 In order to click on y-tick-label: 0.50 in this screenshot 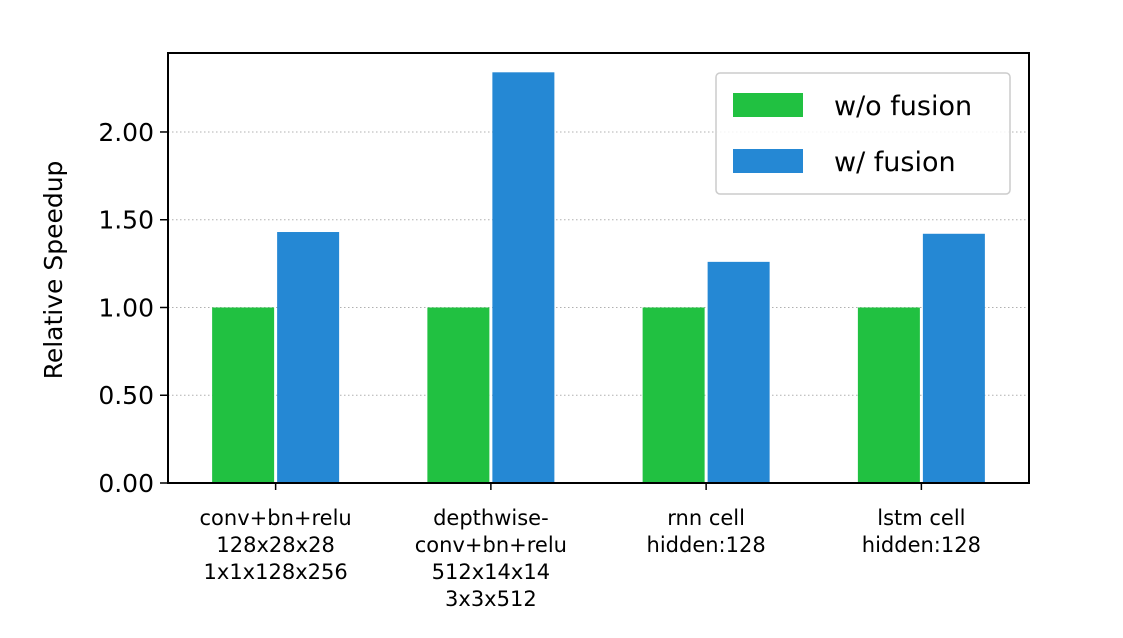, I will do `click(126, 395)`.